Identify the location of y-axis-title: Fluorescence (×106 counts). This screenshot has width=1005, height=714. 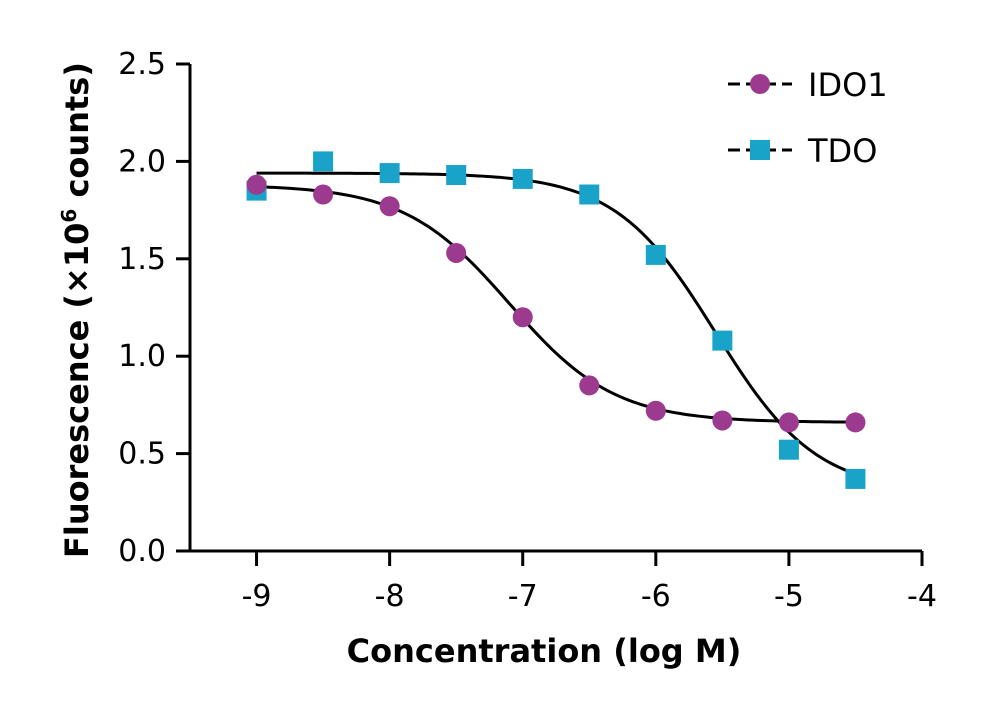
(76, 310).